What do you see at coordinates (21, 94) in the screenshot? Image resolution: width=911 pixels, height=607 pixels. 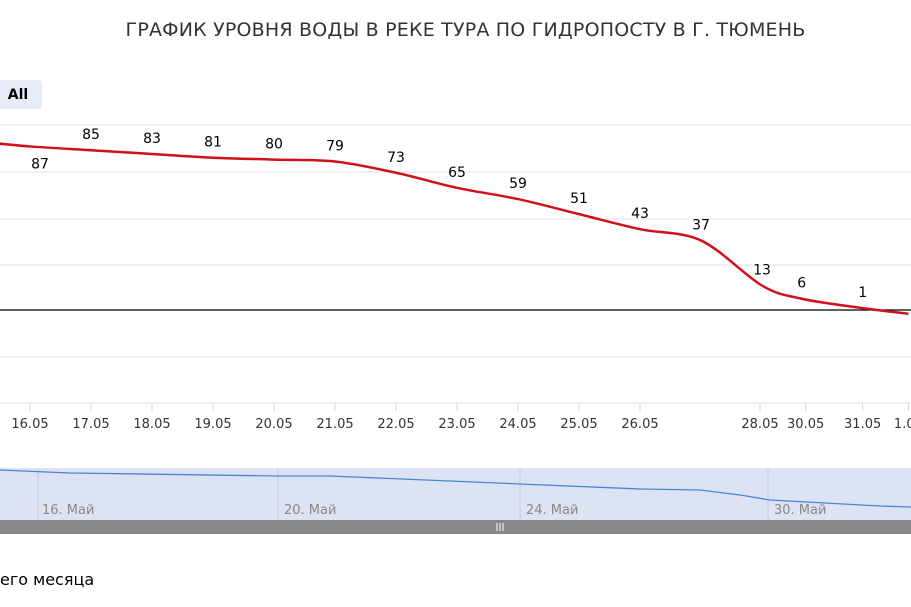 I see `range-all-button: All` at bounding box center [21, 94].